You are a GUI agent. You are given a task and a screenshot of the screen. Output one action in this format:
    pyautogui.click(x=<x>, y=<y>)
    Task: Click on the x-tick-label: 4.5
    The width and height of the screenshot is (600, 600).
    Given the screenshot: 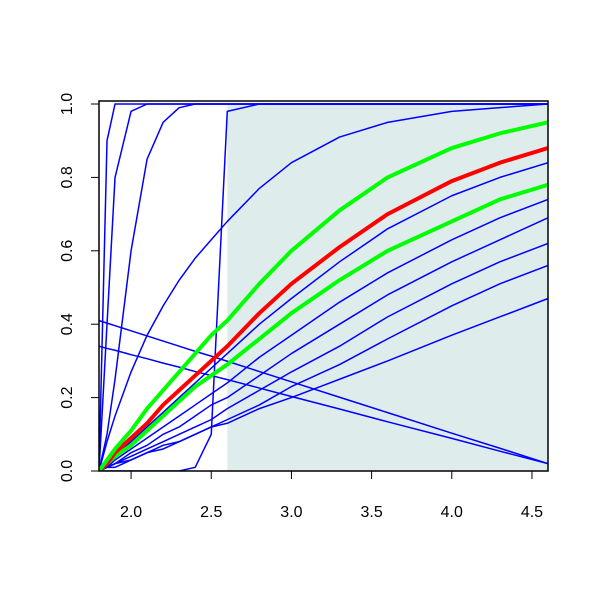 What is the action you would take?
    pyautogui.click(x=532, y=512)
    